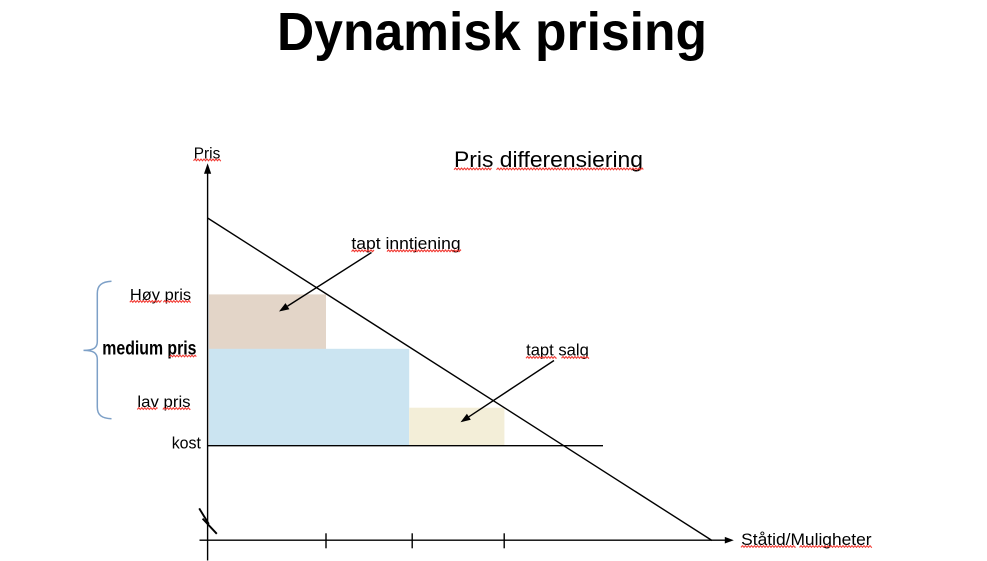  I want to click on svg-text: medium pris, so click(149, 349).